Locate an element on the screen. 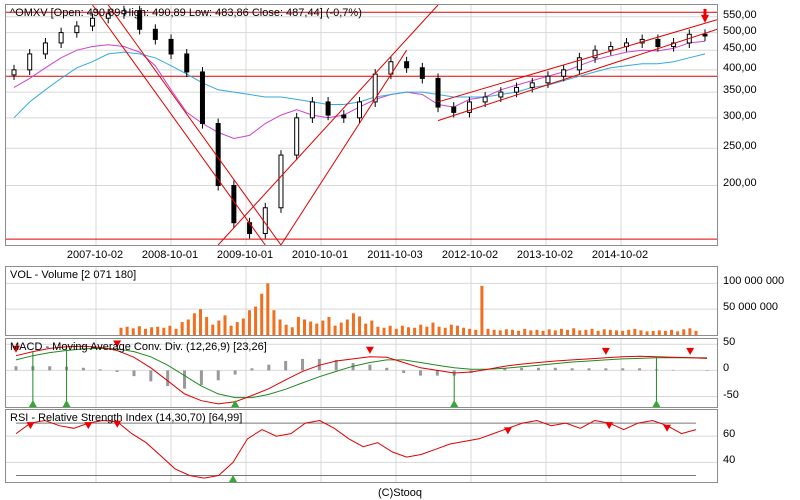 This screenshot has height=500, width=800. rsi-y-tick: 40 is located at coordinates (729, 460).